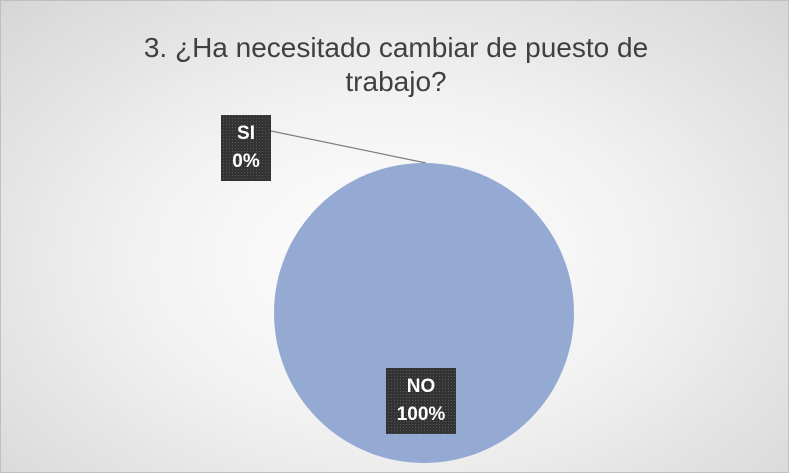 The width and height of the screenshot is (789, 473). What do you see at coordinates (421, 386) in the screenshot?
I see `data-label-category: NO` at bounding box center [421, 386].